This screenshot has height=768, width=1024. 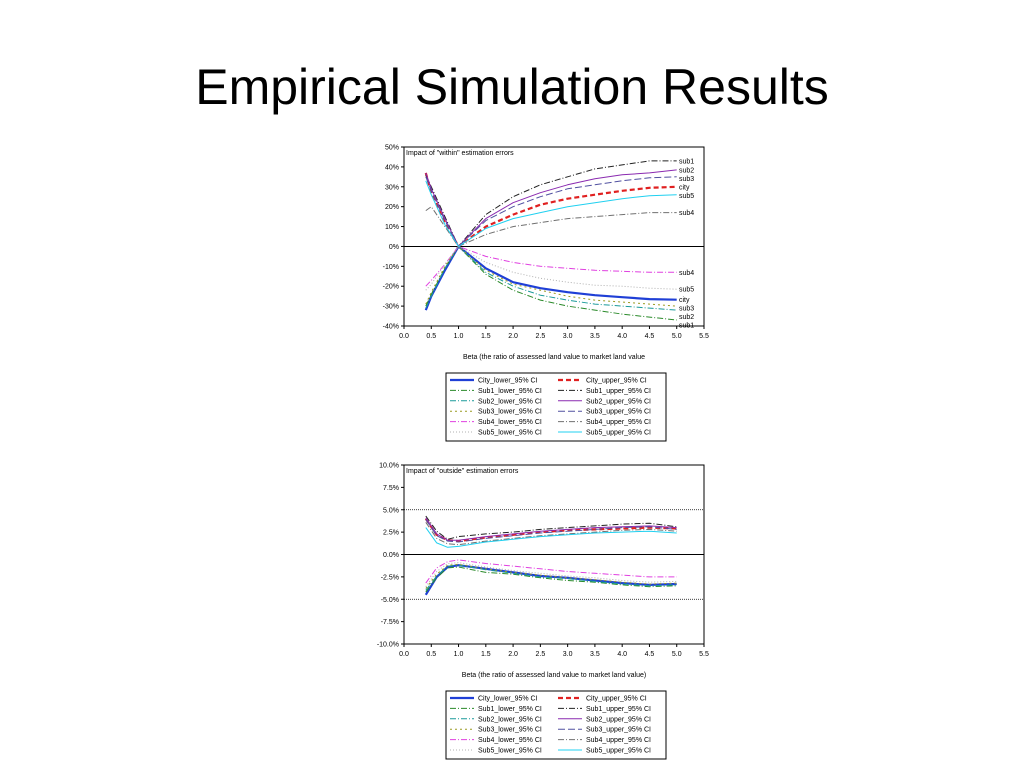 I want to click on y-tick-label: -2.5%, so click(x=390, y=577).